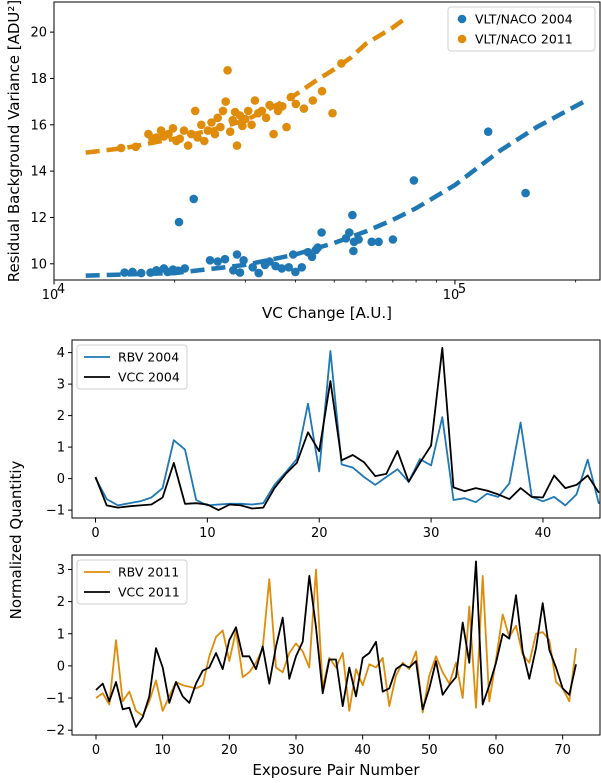  What do you see at coordinates (16, 539) in the screenshot?
I see `normalized-y-axis-label: Normalized Quantitiy` at bounding box center [16, 539].